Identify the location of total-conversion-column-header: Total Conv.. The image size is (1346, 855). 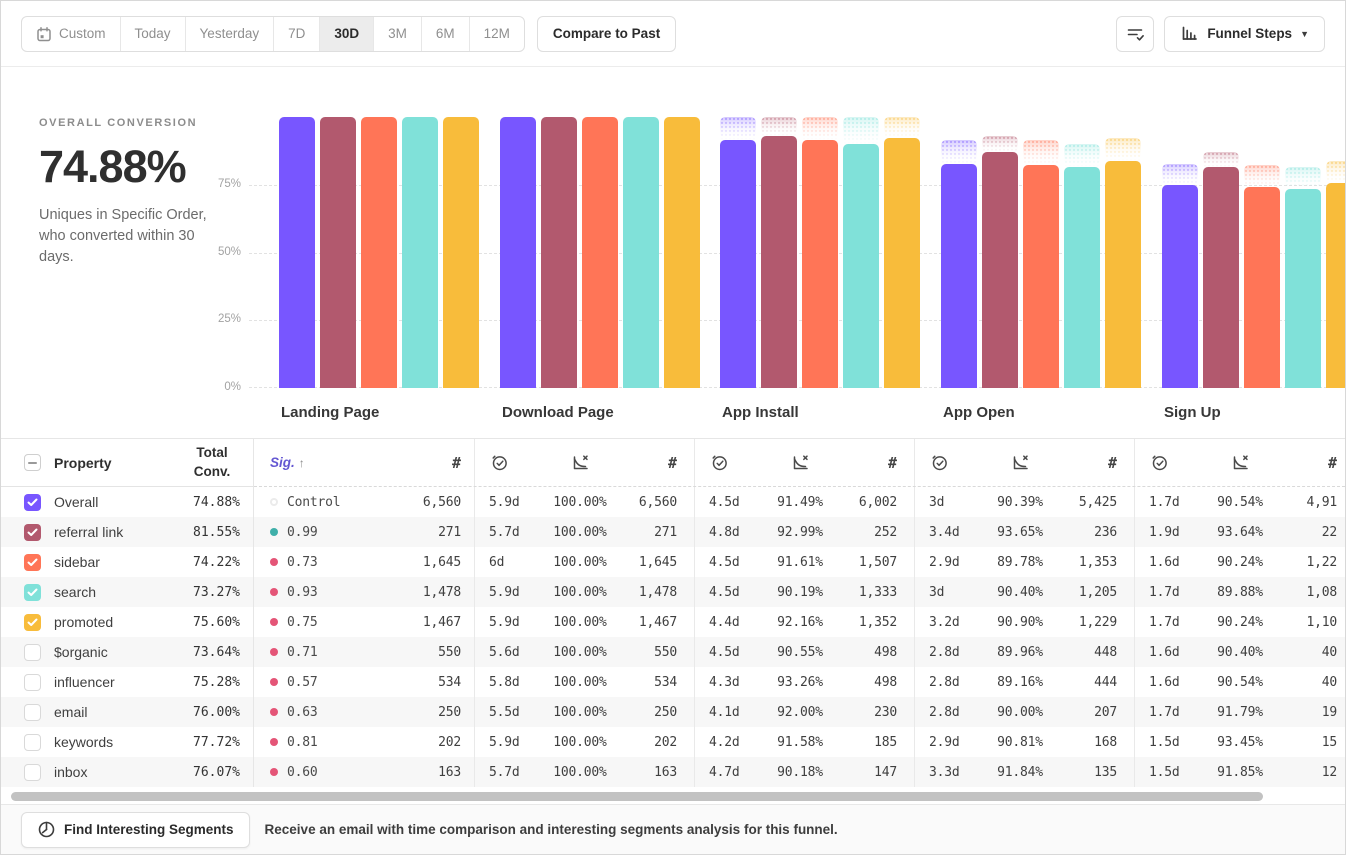
(212, 462).